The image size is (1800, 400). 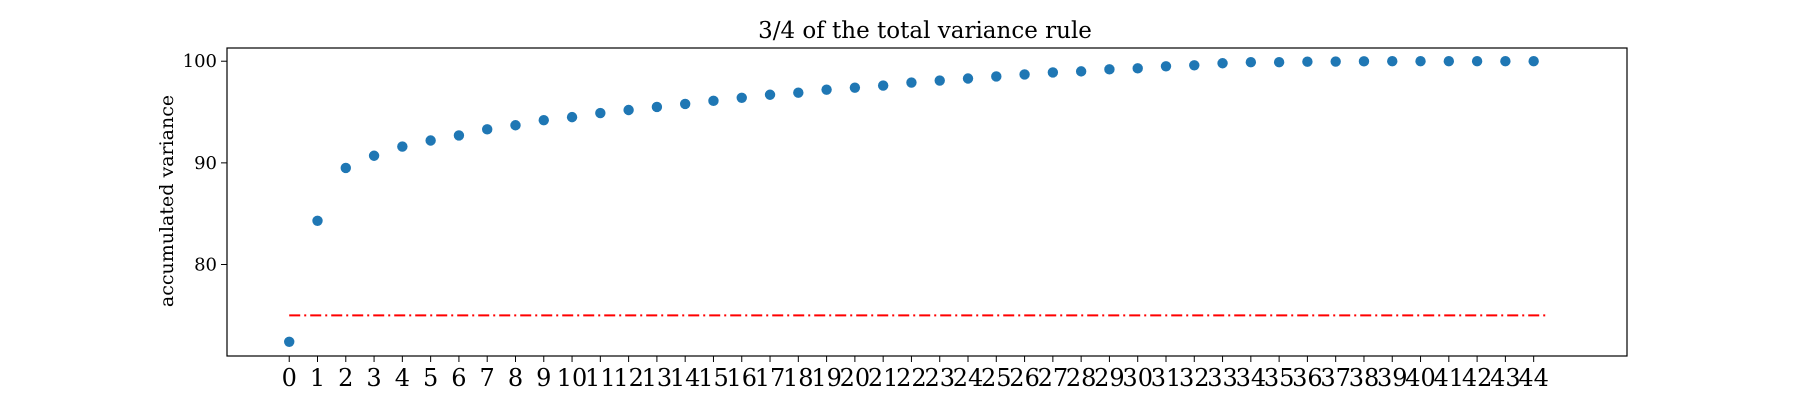 What do you see at coordinates (1194, 378) in the screenshot?
I see `x-tick-label: 32` at bounding box center [1194, 378].